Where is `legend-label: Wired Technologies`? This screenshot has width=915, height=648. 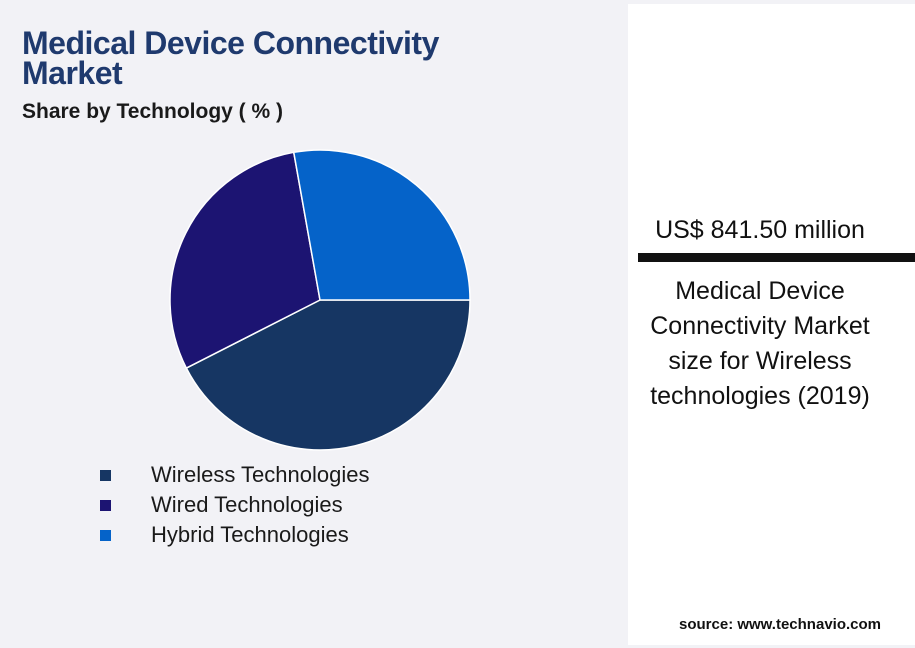
legend-label: Wired Technologies is located at coordinates (247, 504).